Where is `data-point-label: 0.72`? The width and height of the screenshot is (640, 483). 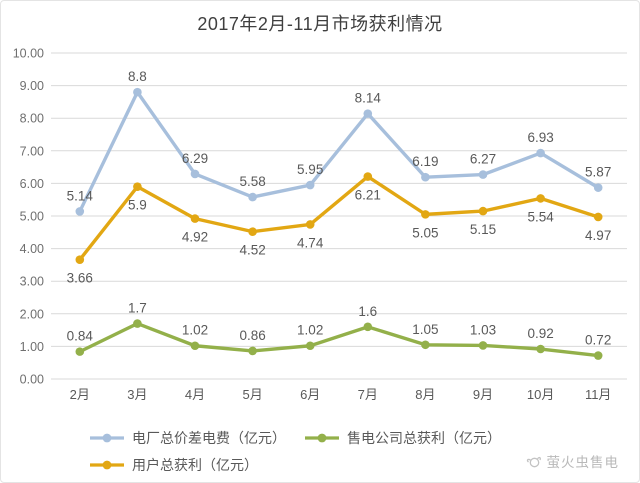 data-point-label: 0.72 is located at coordinates (598, 340).